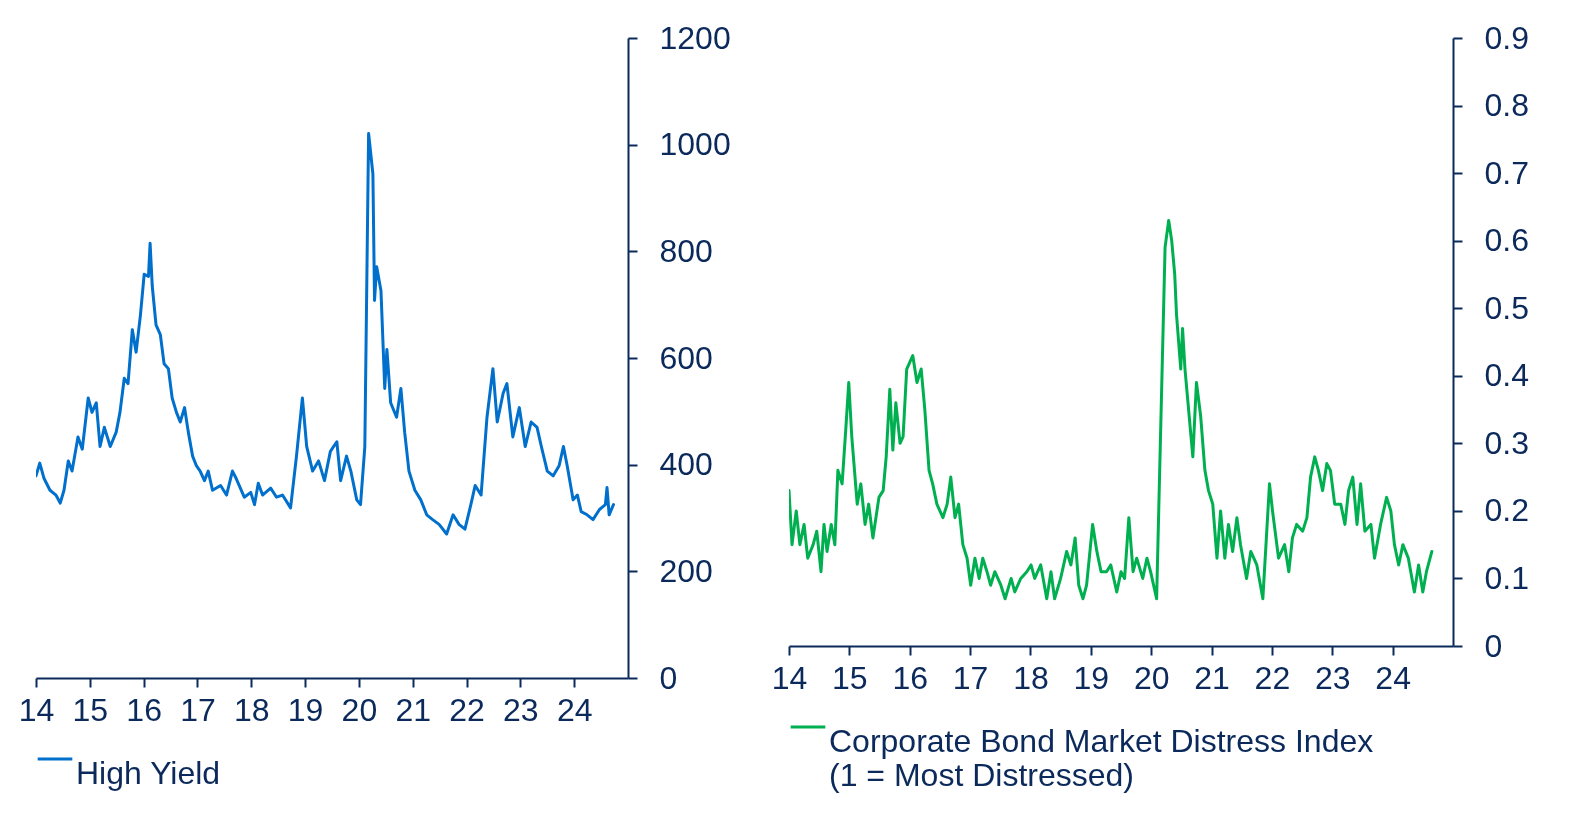 The image size is (1570, 816). Describe the element at coordinates (1101, 758) in the screenshot. I see `legend-label: Corporate Bond Market Distress Index (1 = Most Distressed)` at that location.